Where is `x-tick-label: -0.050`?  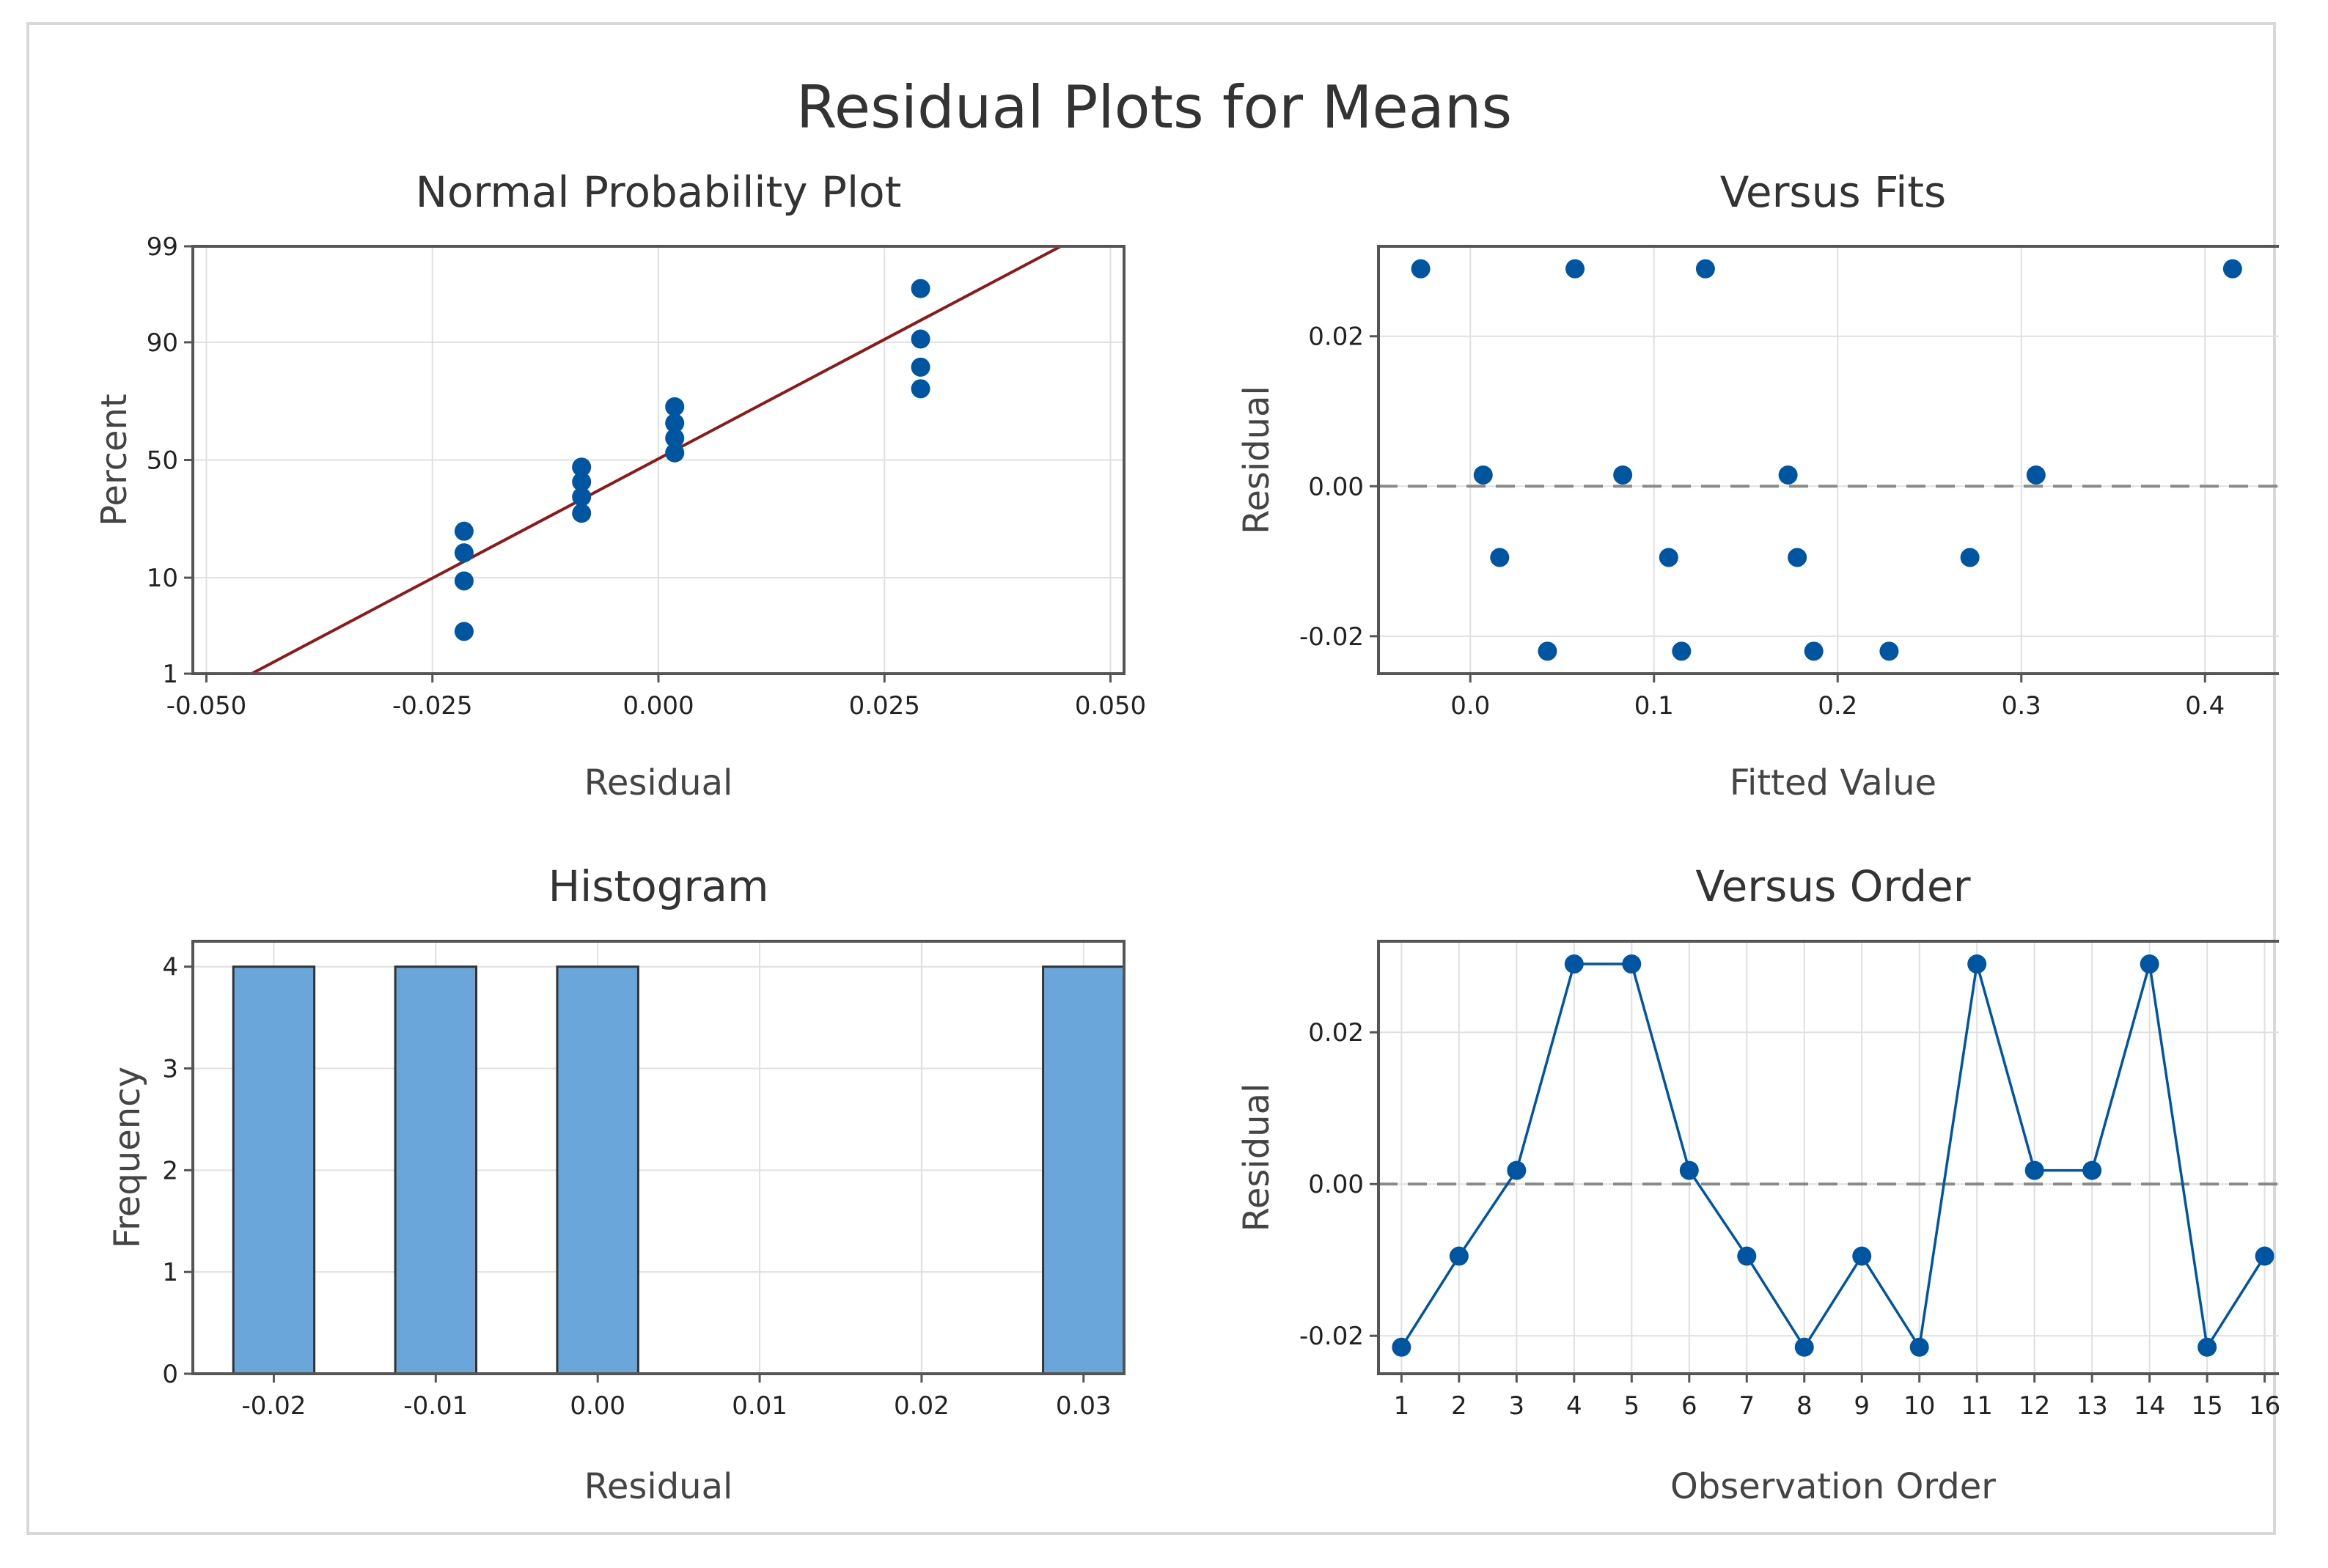 x-tick-label: -0.050 is located at coordinates (206, 706).